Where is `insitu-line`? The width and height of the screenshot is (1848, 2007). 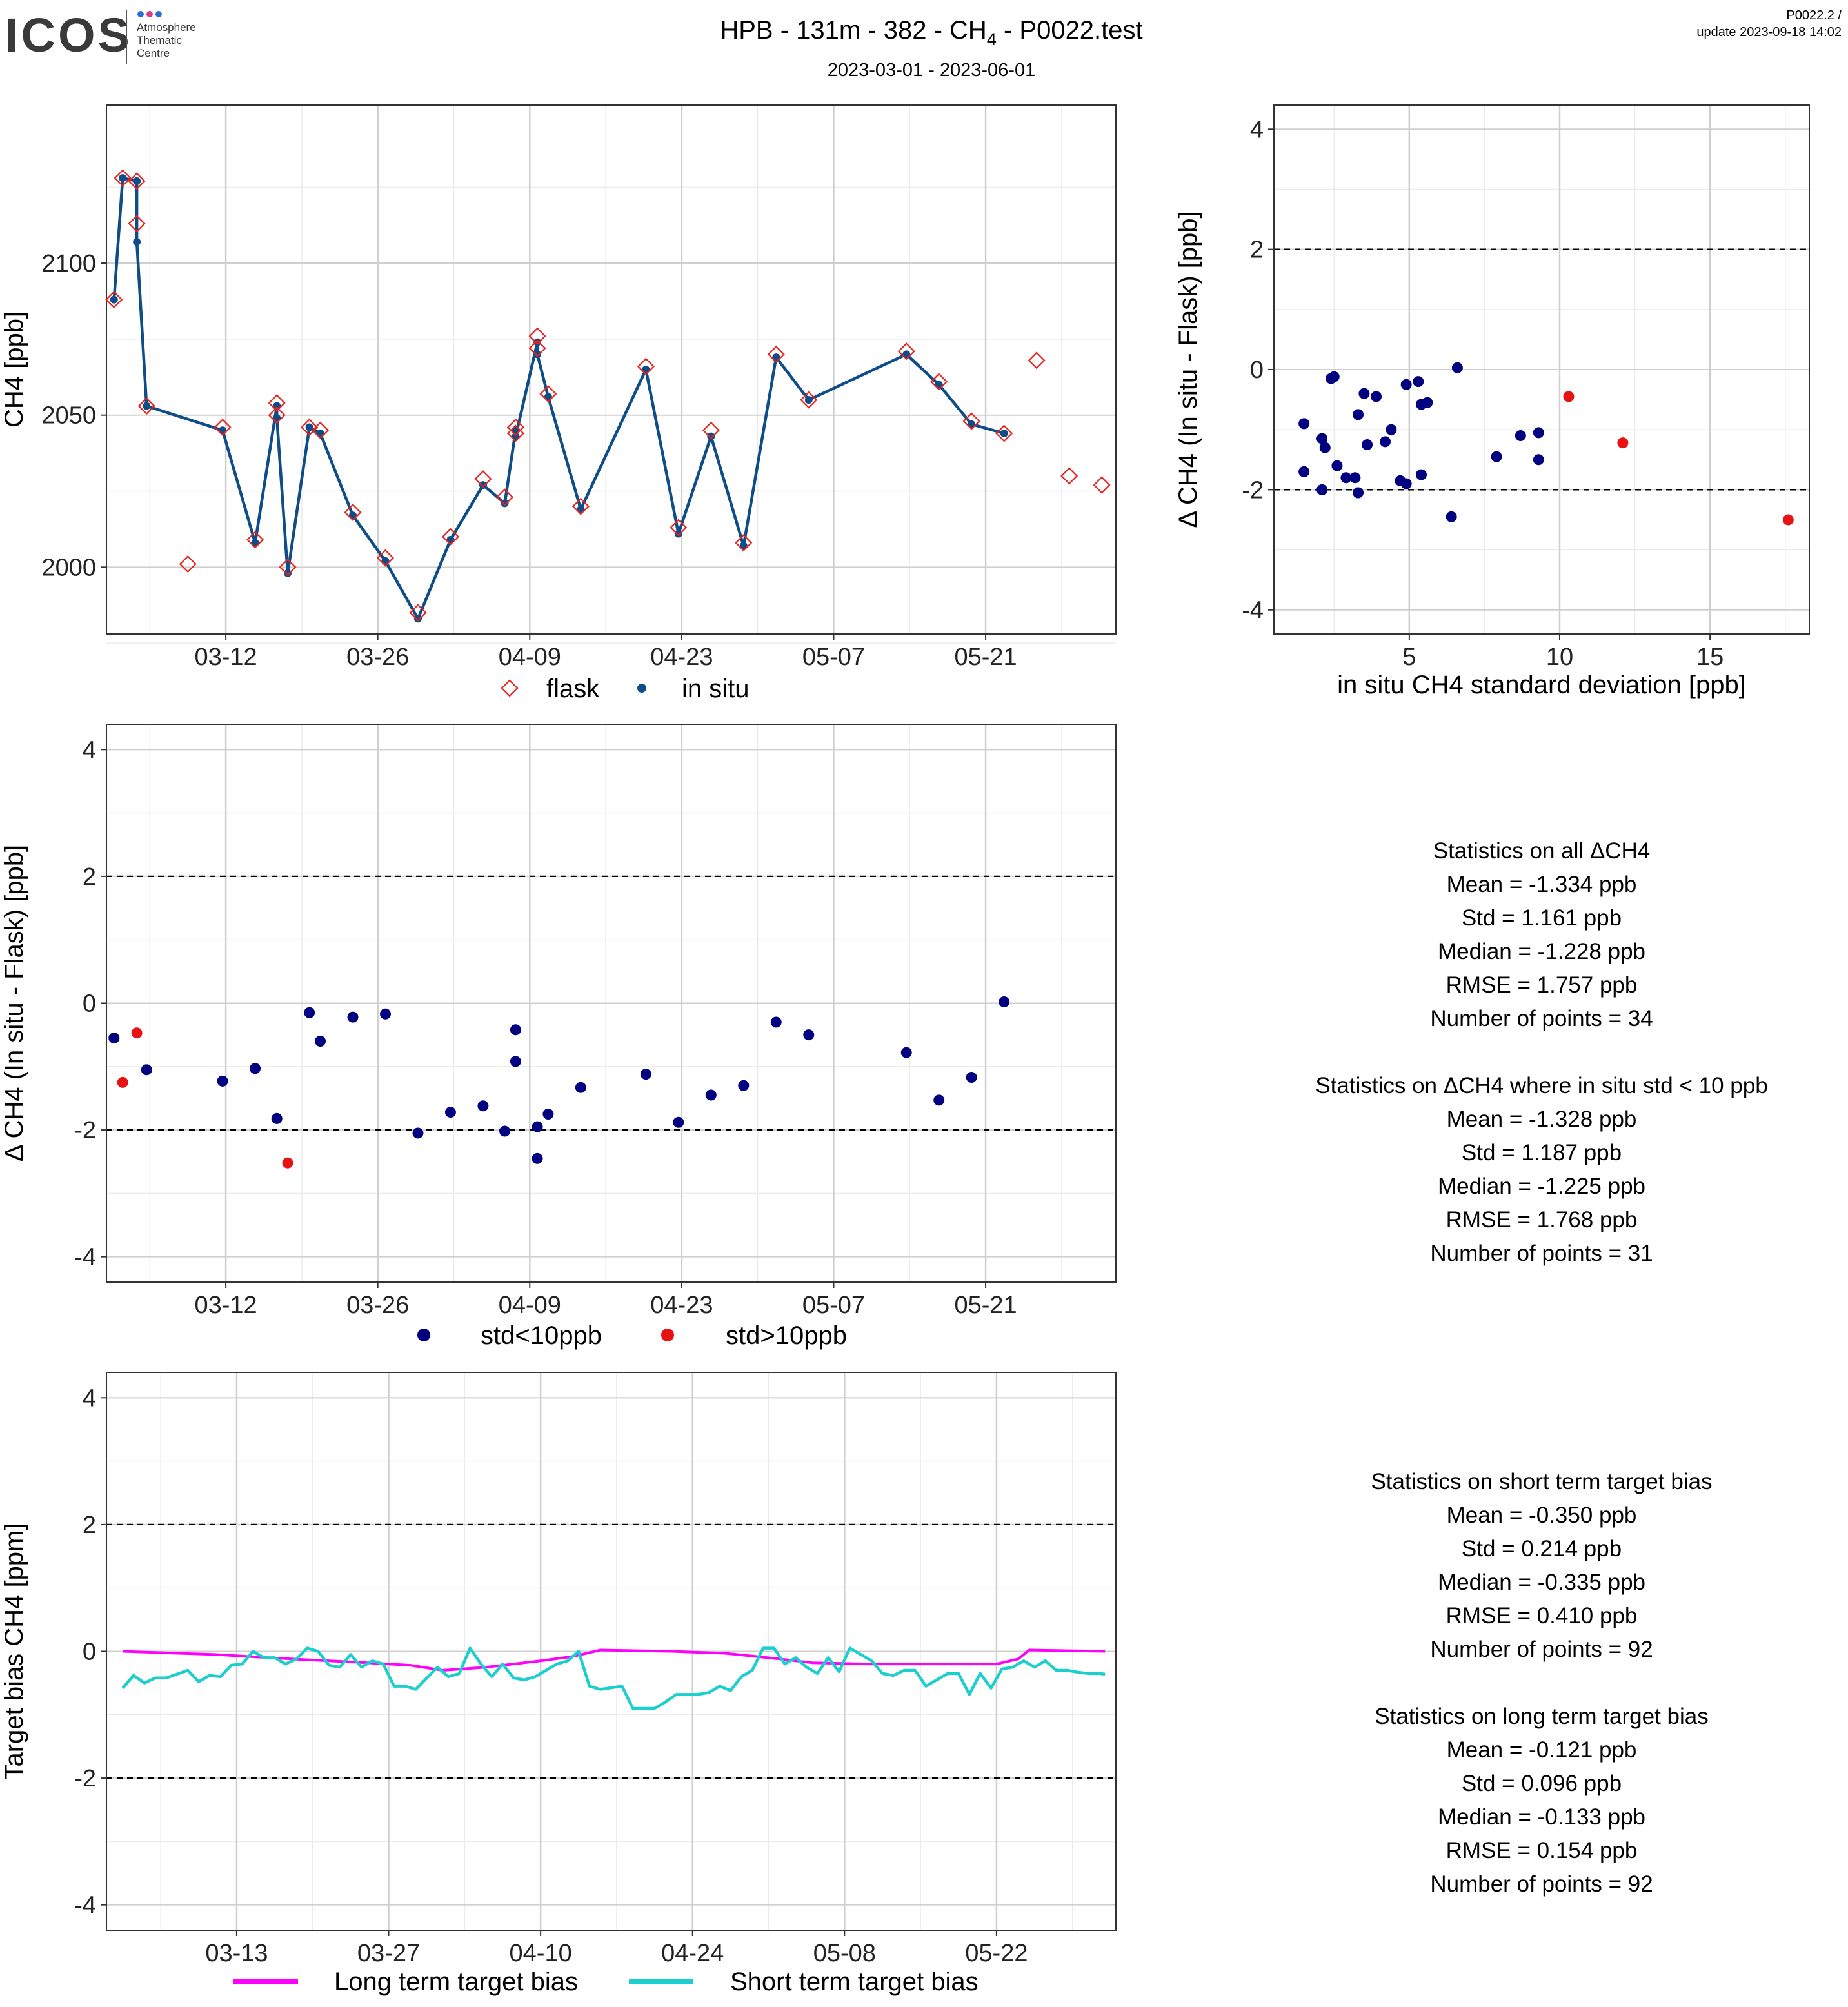
insitu-line is located at coordinates (558, 398).